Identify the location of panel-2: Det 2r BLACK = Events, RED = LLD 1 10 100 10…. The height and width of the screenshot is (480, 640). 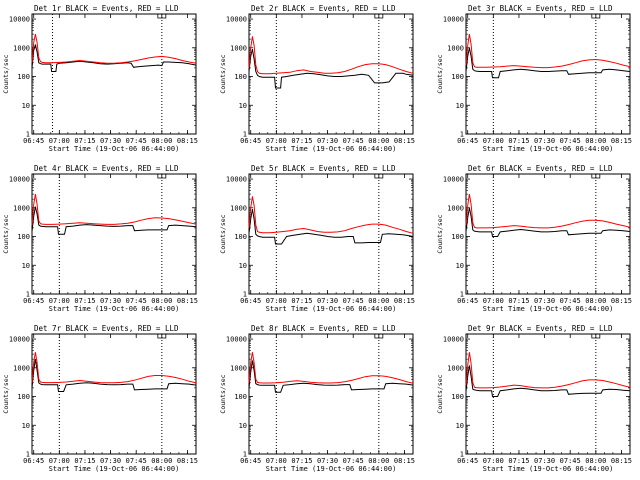
(317, 78).